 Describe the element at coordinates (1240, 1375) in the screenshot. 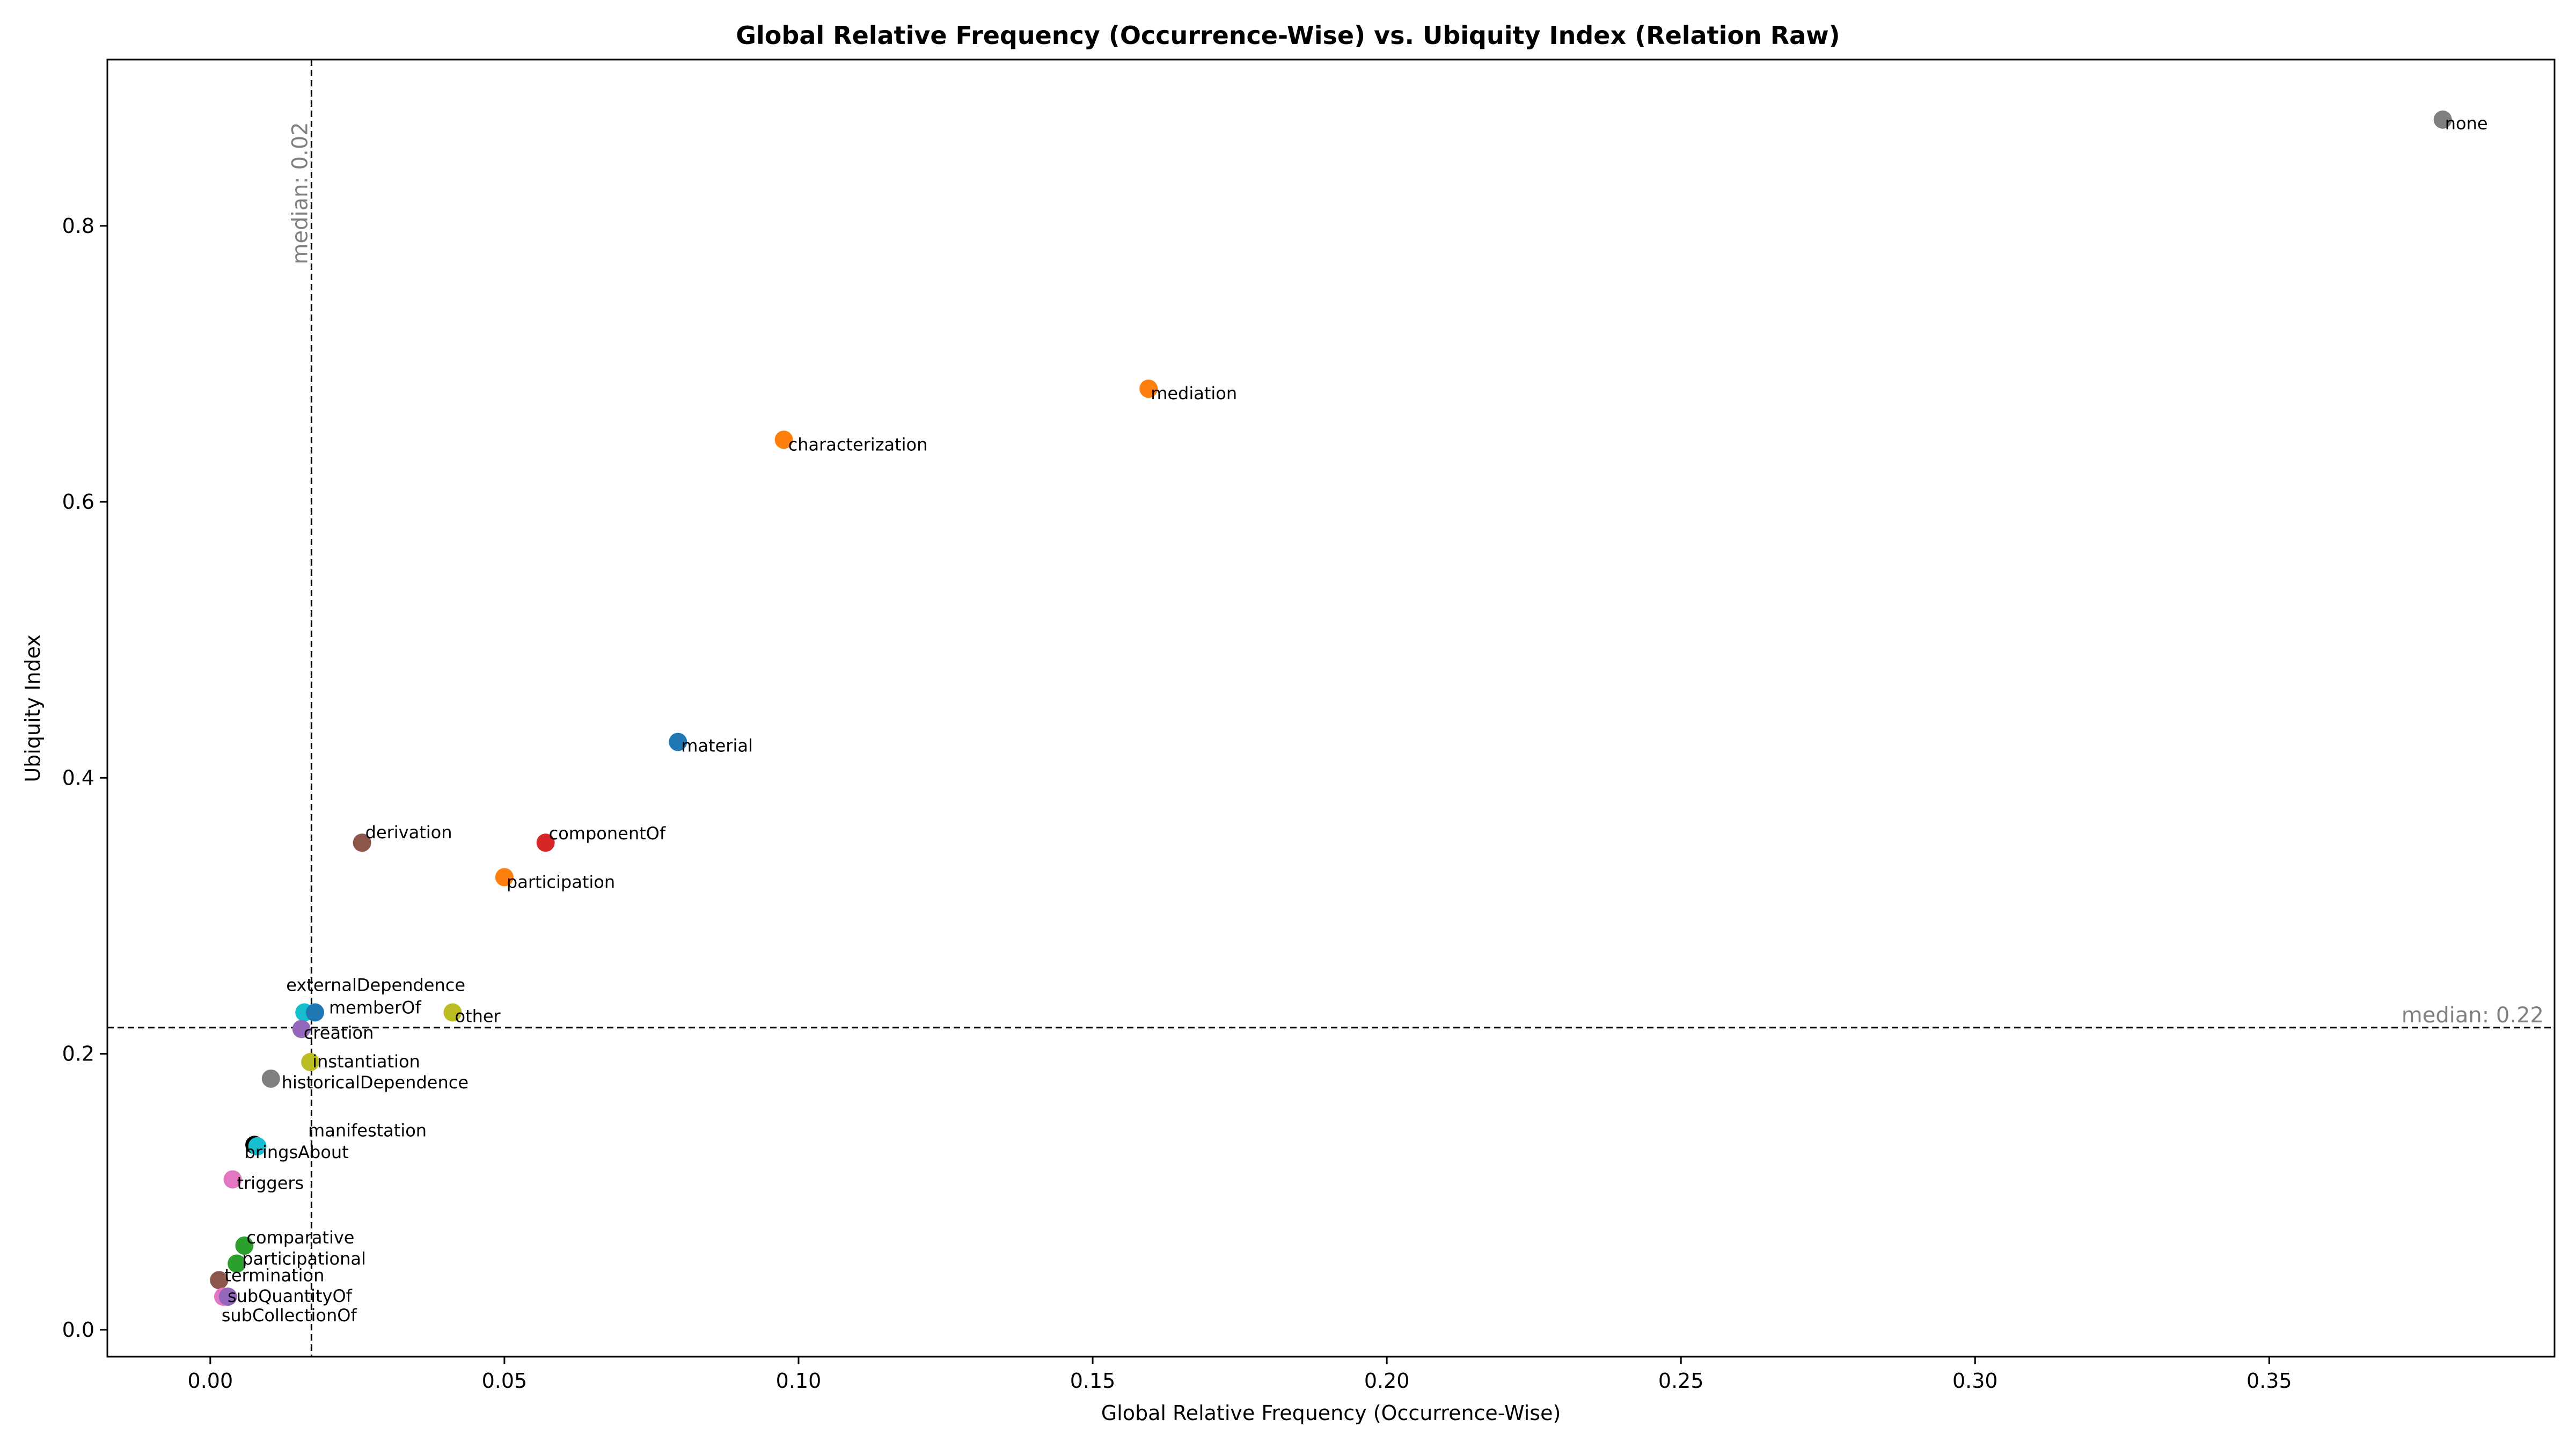

I see `x-axis-ticks: 0.00 0.05 0.10 0.15 0.20 0.25 0.30 0.35` at that location.